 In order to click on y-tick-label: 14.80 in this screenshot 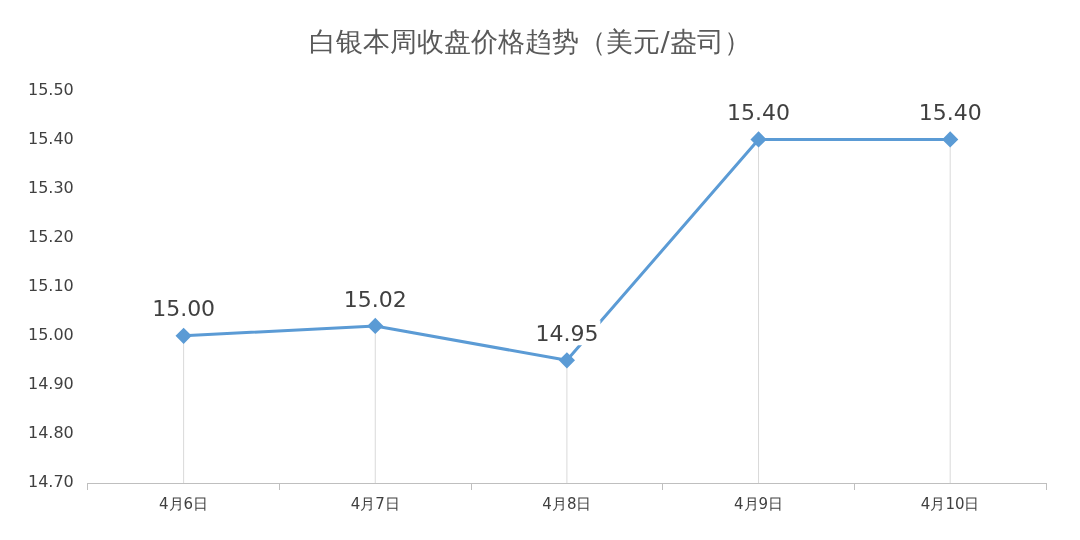, I will do `click(50, 433)`.